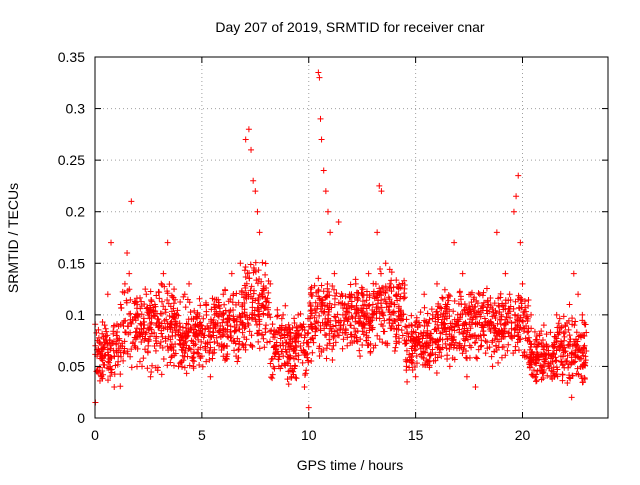 Image resolution: width=640 pixels, height=485 pixels. I want to click on y-tick-labels: 0 0.05 0.1 0.15 0.2 0.25 0.3 0.35, so click(71, 237).